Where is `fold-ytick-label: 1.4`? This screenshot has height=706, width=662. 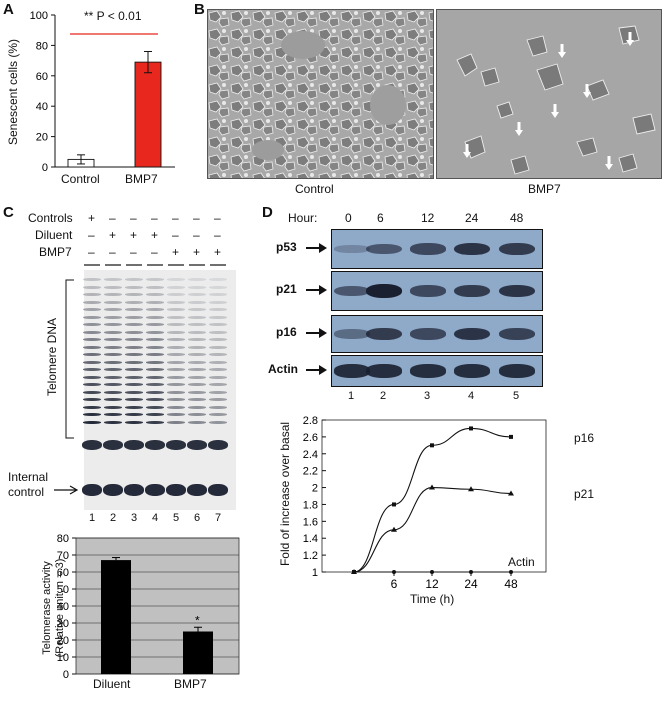
fold-ytick-label: 1.4 is located at coordinates (310, 539).